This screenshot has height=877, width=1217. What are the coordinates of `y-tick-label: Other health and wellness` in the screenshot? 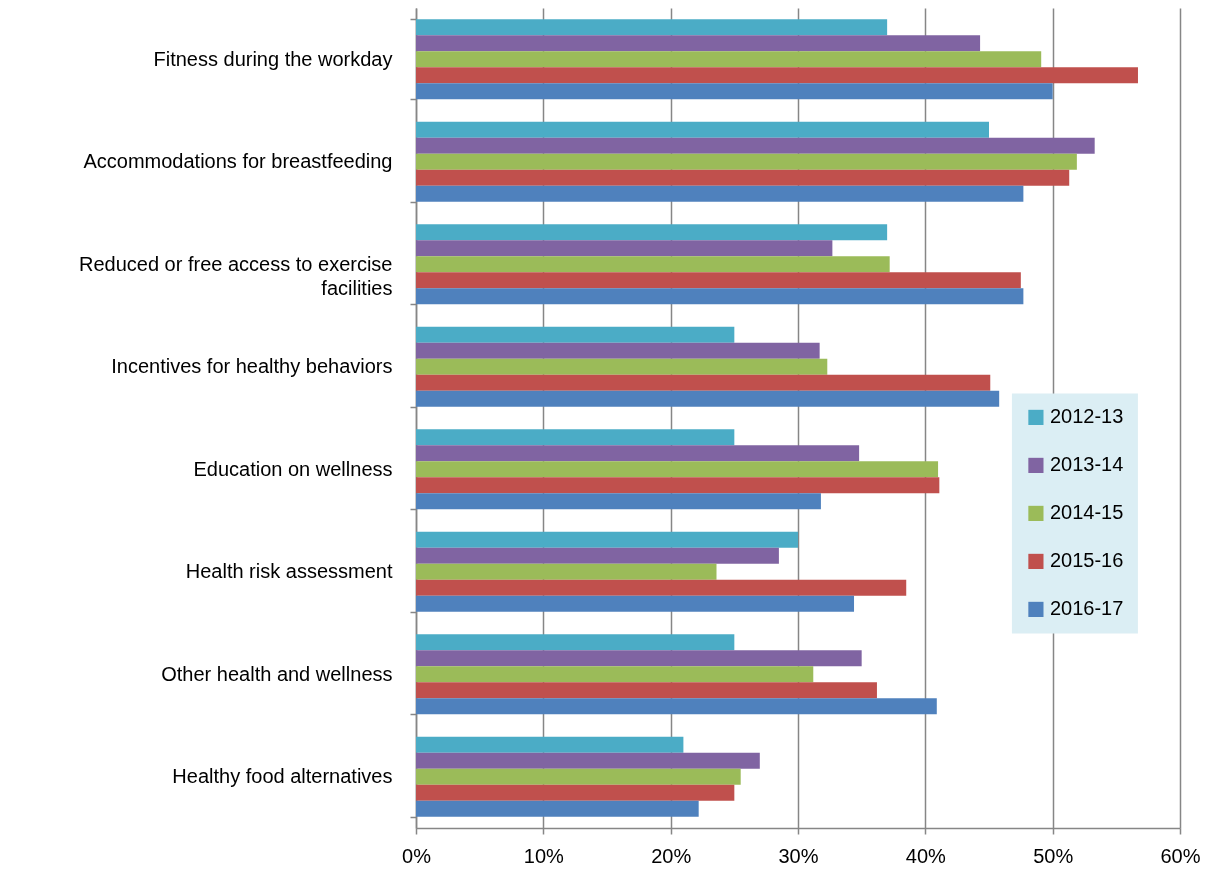 It's located at (277, 673).